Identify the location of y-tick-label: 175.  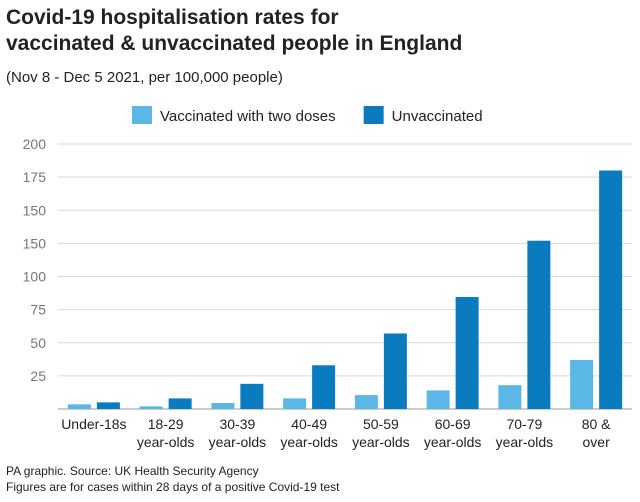
(35, 177).